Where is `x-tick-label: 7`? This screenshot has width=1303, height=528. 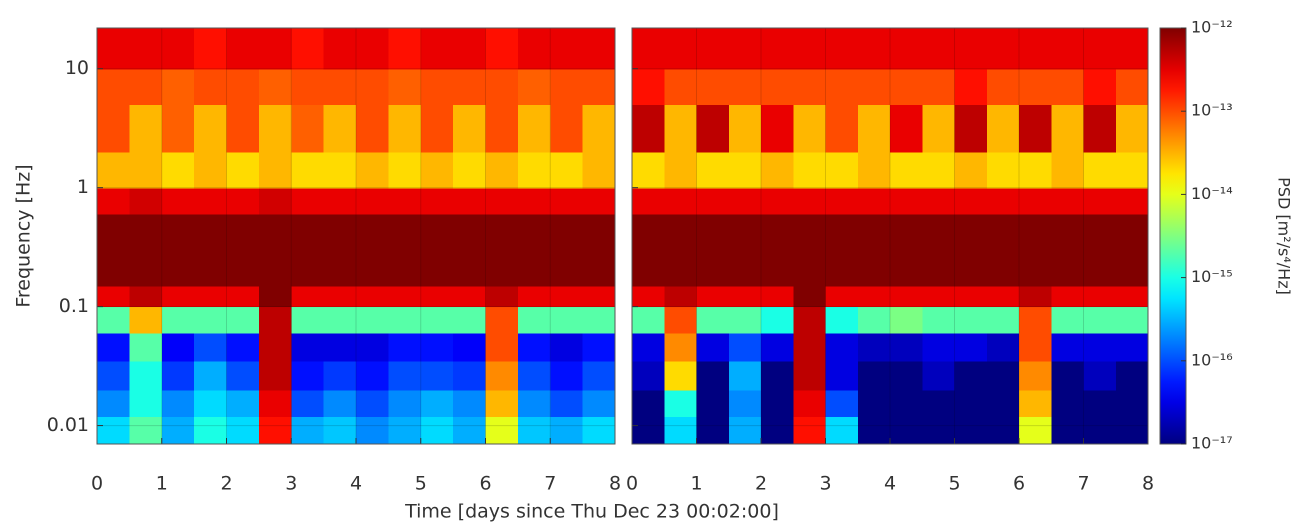 x-tick-label: 7 is located at coordinates (550, 484).